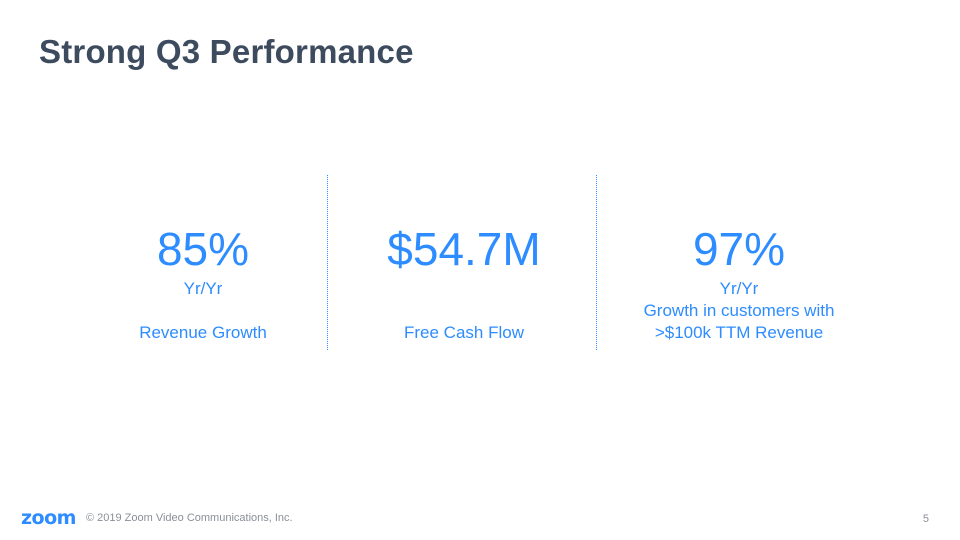 The image size is (960, 540). I want to click on metric-label: Free Cash Flow, so click(464, 332).